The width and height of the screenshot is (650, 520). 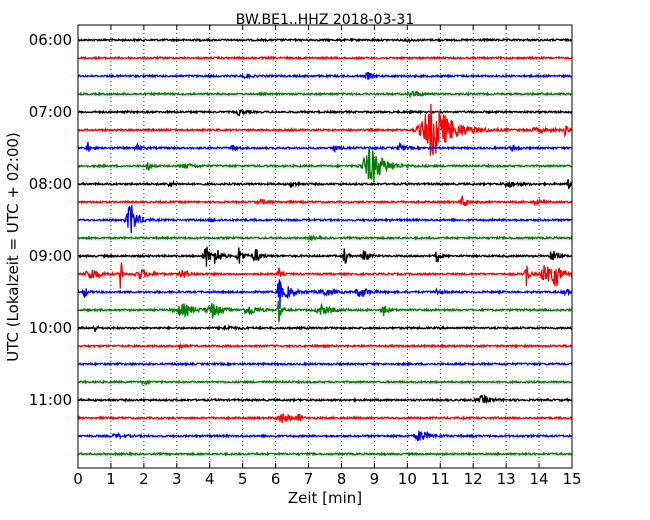 What do you see at coordinates (571, 479) in the screenshot?
I see `x-tick-label: 15` at bounding box center [571, 479].